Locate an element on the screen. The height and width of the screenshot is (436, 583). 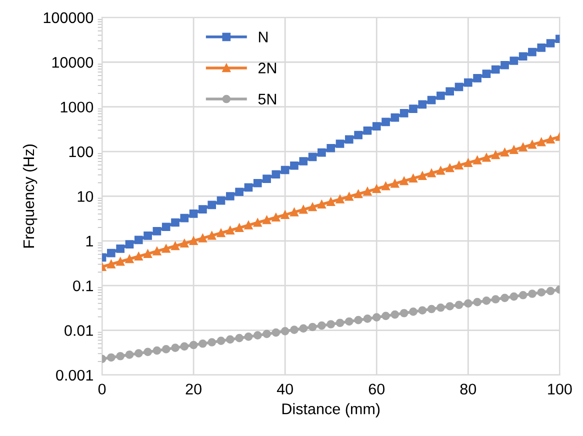
x-tick-label: 80 is located at coordinates (468, 389).